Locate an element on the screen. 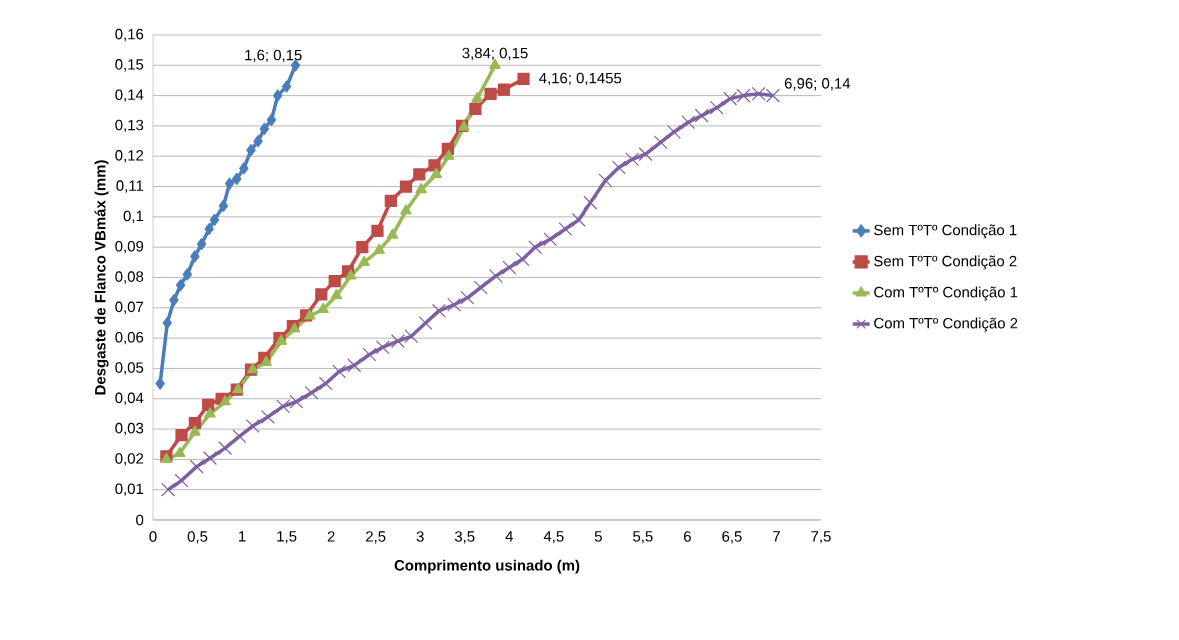 The image size is (1179, 640). legend-label: Sem TºTº Condição 1 is located at coordinates (945, 231).